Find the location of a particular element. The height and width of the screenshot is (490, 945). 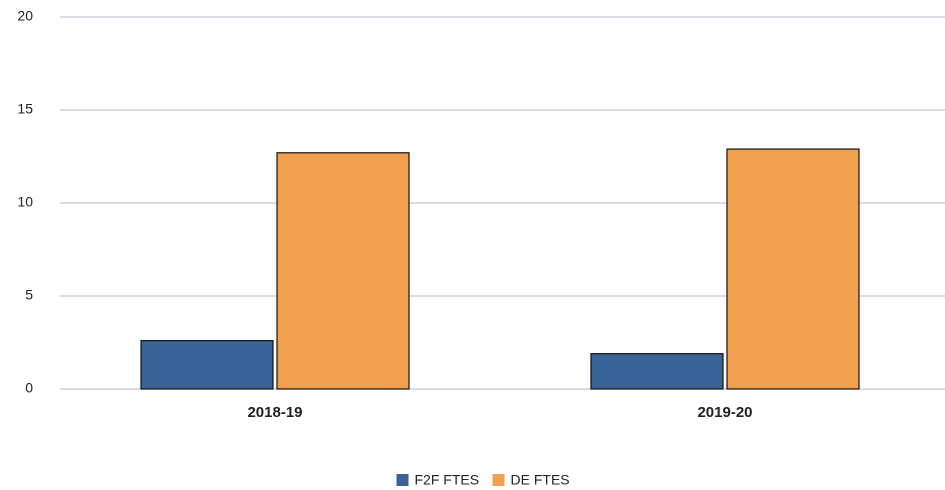

y-tick-label: 0 is located at coordinates (29, 388).